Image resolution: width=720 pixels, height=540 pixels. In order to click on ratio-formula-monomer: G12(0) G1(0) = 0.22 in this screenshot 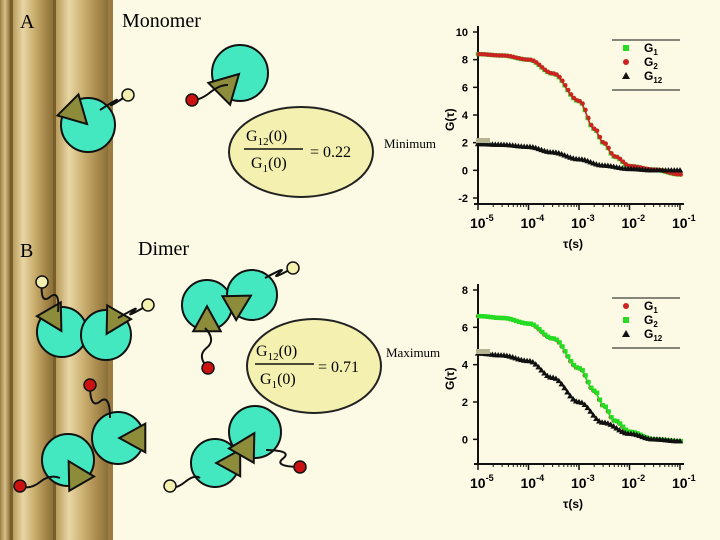, I will do `click(301, 152)`.